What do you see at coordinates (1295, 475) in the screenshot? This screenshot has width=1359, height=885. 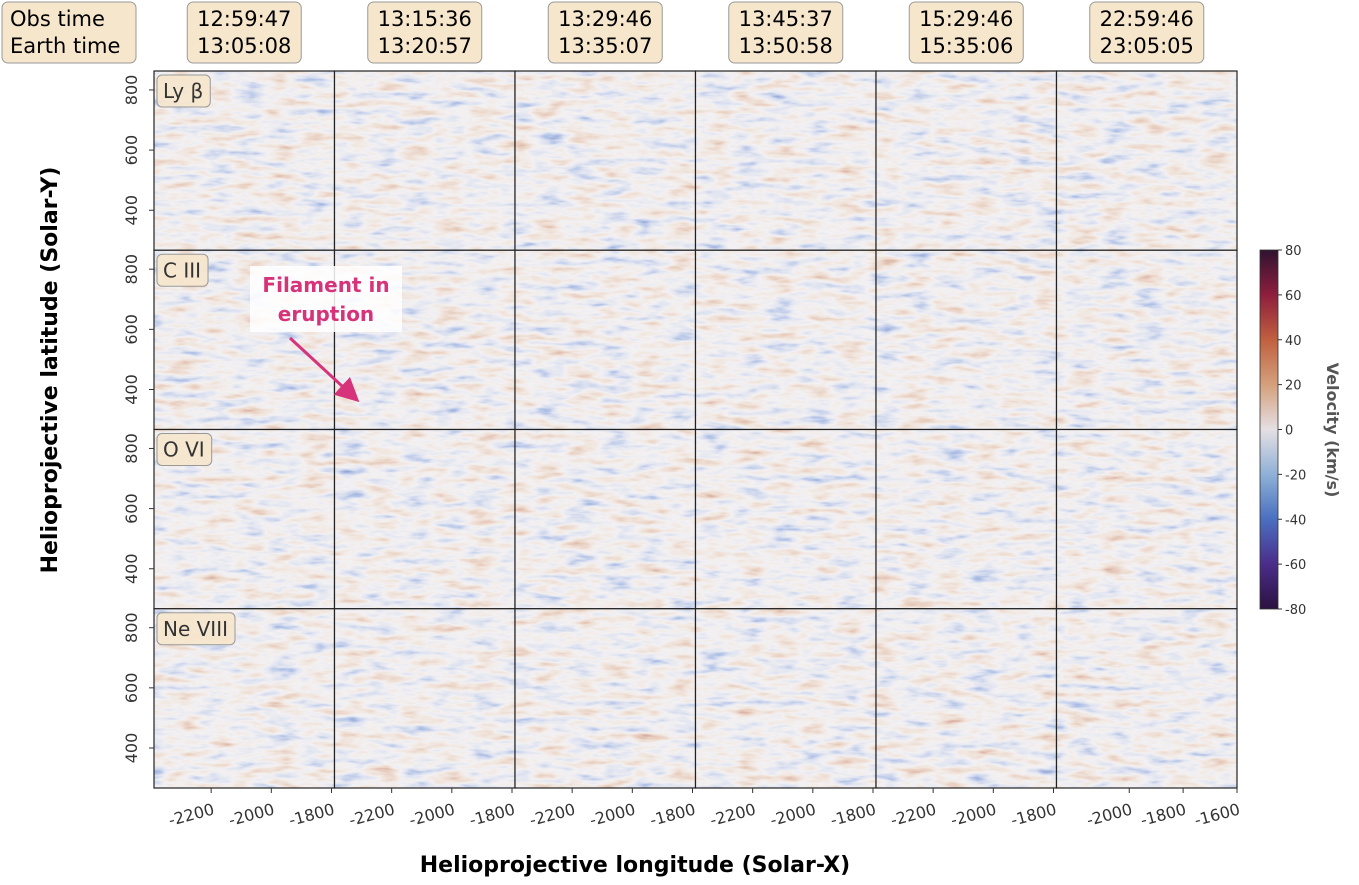 I see `colorbar-tick-label: -20` at bounding box center [1295, 475].